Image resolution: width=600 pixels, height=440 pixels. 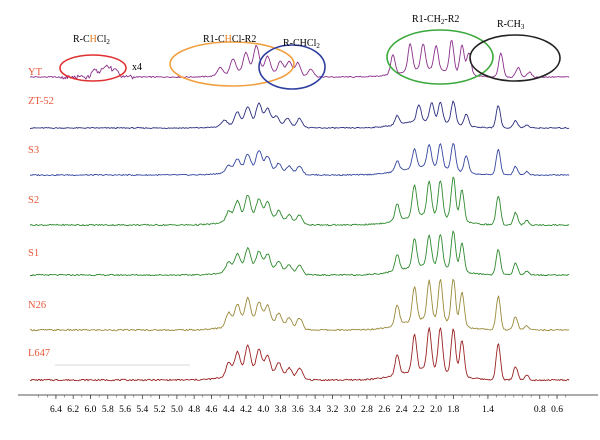 What do you see at coordinates (300, 354) in the screenshot?
I see `spectrum-line-l647` at bounding box center [300, 354].